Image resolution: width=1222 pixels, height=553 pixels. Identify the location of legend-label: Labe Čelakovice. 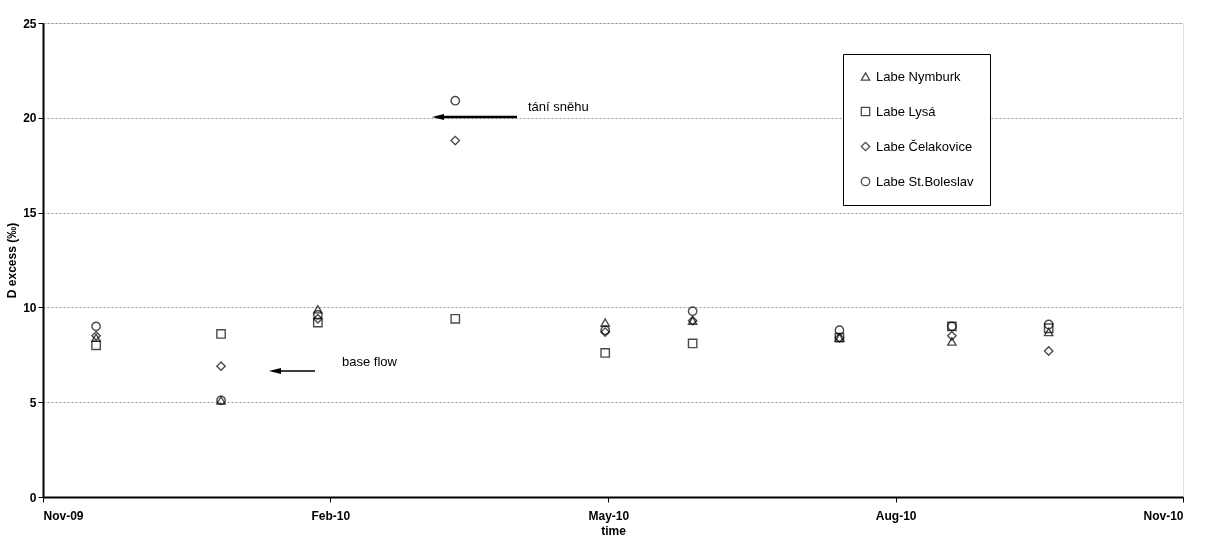
(924, 146).